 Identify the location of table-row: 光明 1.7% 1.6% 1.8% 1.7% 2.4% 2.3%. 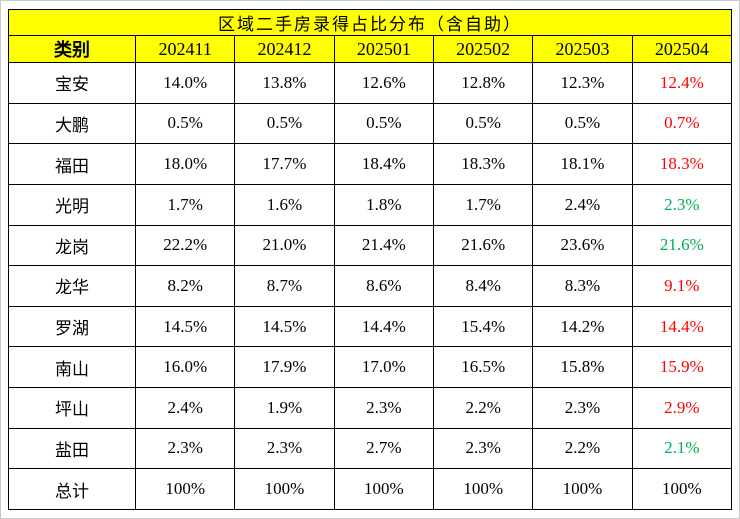
(370, 204).